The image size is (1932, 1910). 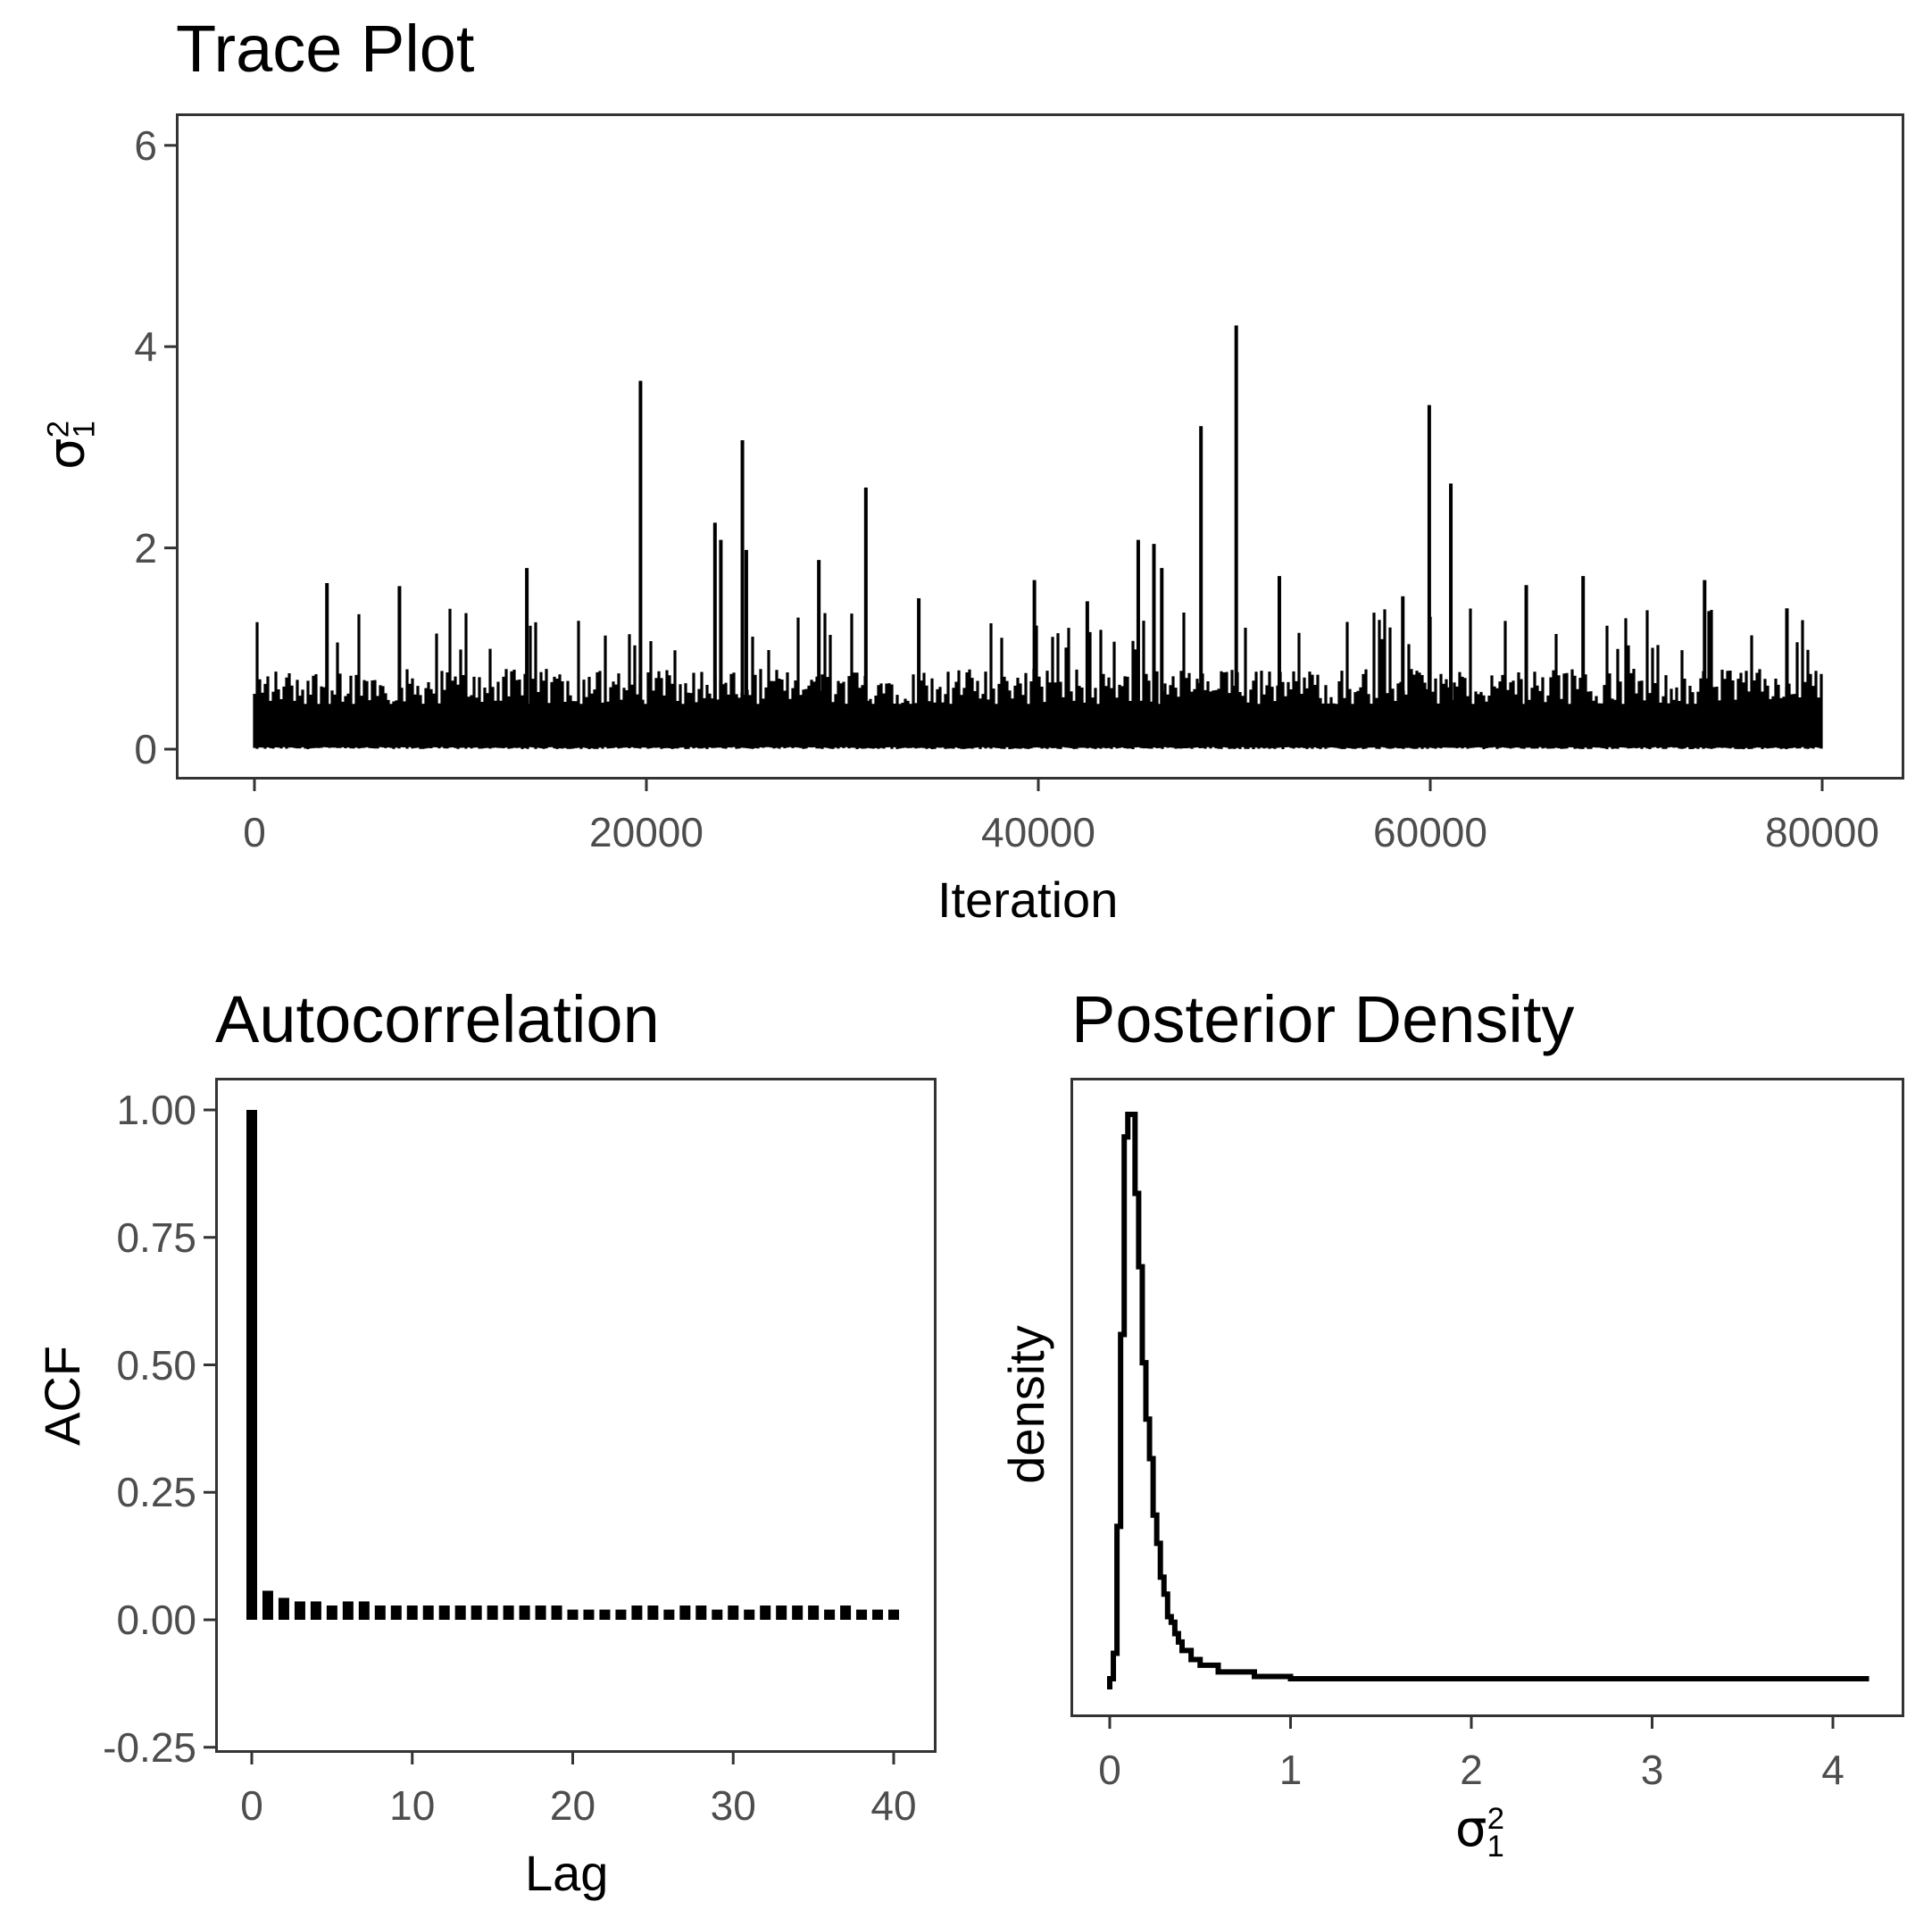 I want to click on trace-y-tick-label: 4, so click(x=145, y=347).